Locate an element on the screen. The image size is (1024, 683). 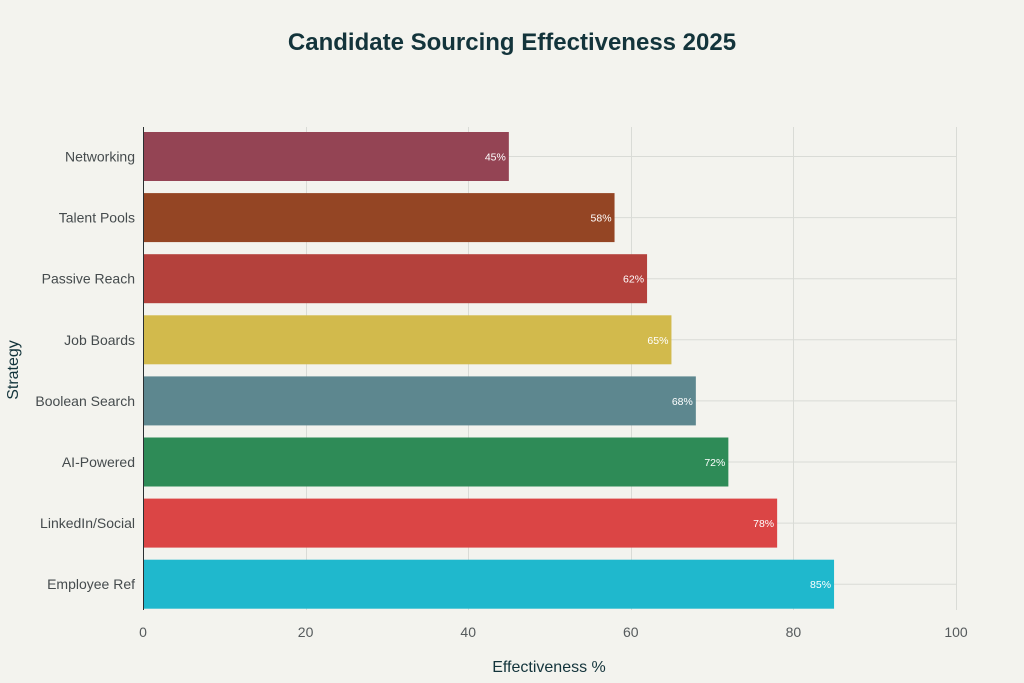
x-tick-labels: 0 20 40 60 80 100 is located at coordinates (553, 632).